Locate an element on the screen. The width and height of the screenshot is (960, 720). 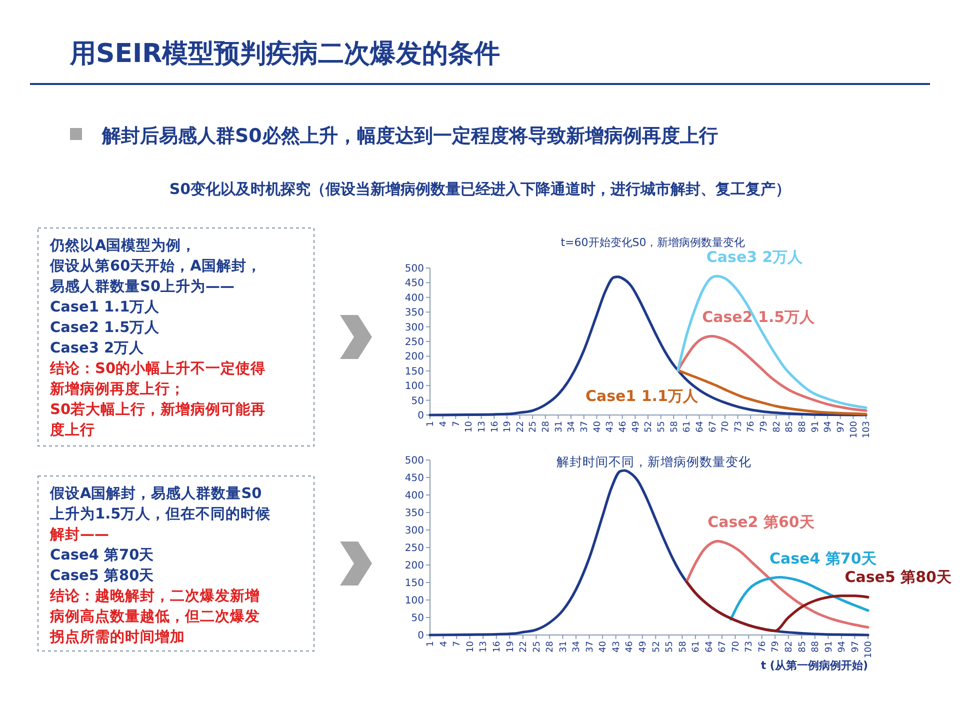
x-tick-label: 22 is located at coordinates (521, 426).